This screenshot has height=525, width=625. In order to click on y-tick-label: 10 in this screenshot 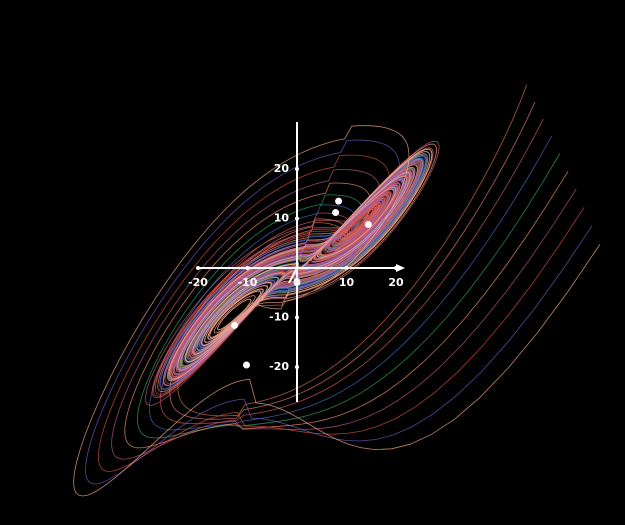, I will do `click(282, 218)`.